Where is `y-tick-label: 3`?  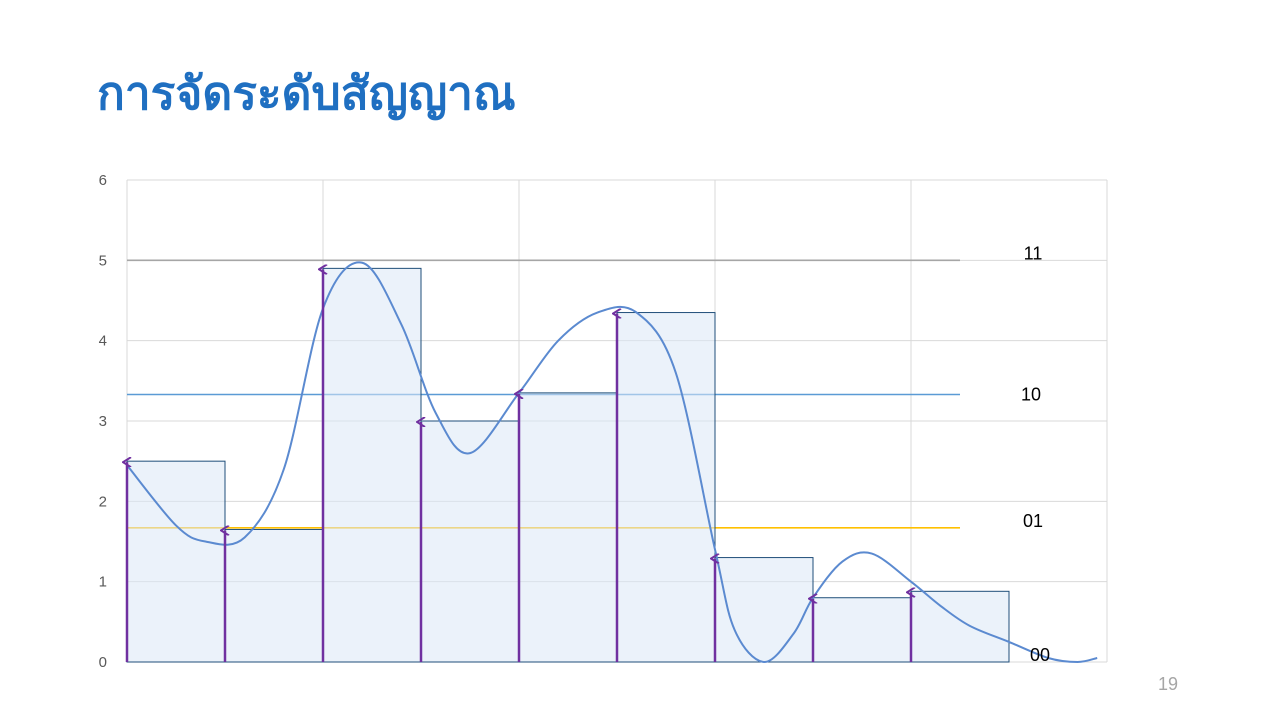
y-tick-label: 3 is located at coordinates (103, 421).